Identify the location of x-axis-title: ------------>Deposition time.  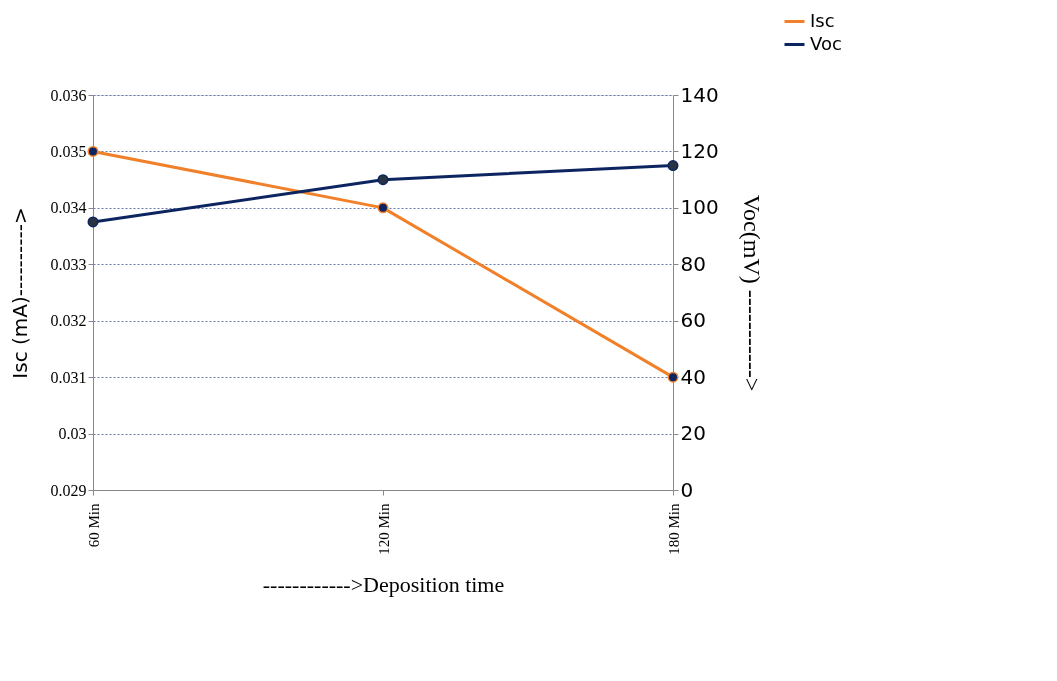
(383, 584).